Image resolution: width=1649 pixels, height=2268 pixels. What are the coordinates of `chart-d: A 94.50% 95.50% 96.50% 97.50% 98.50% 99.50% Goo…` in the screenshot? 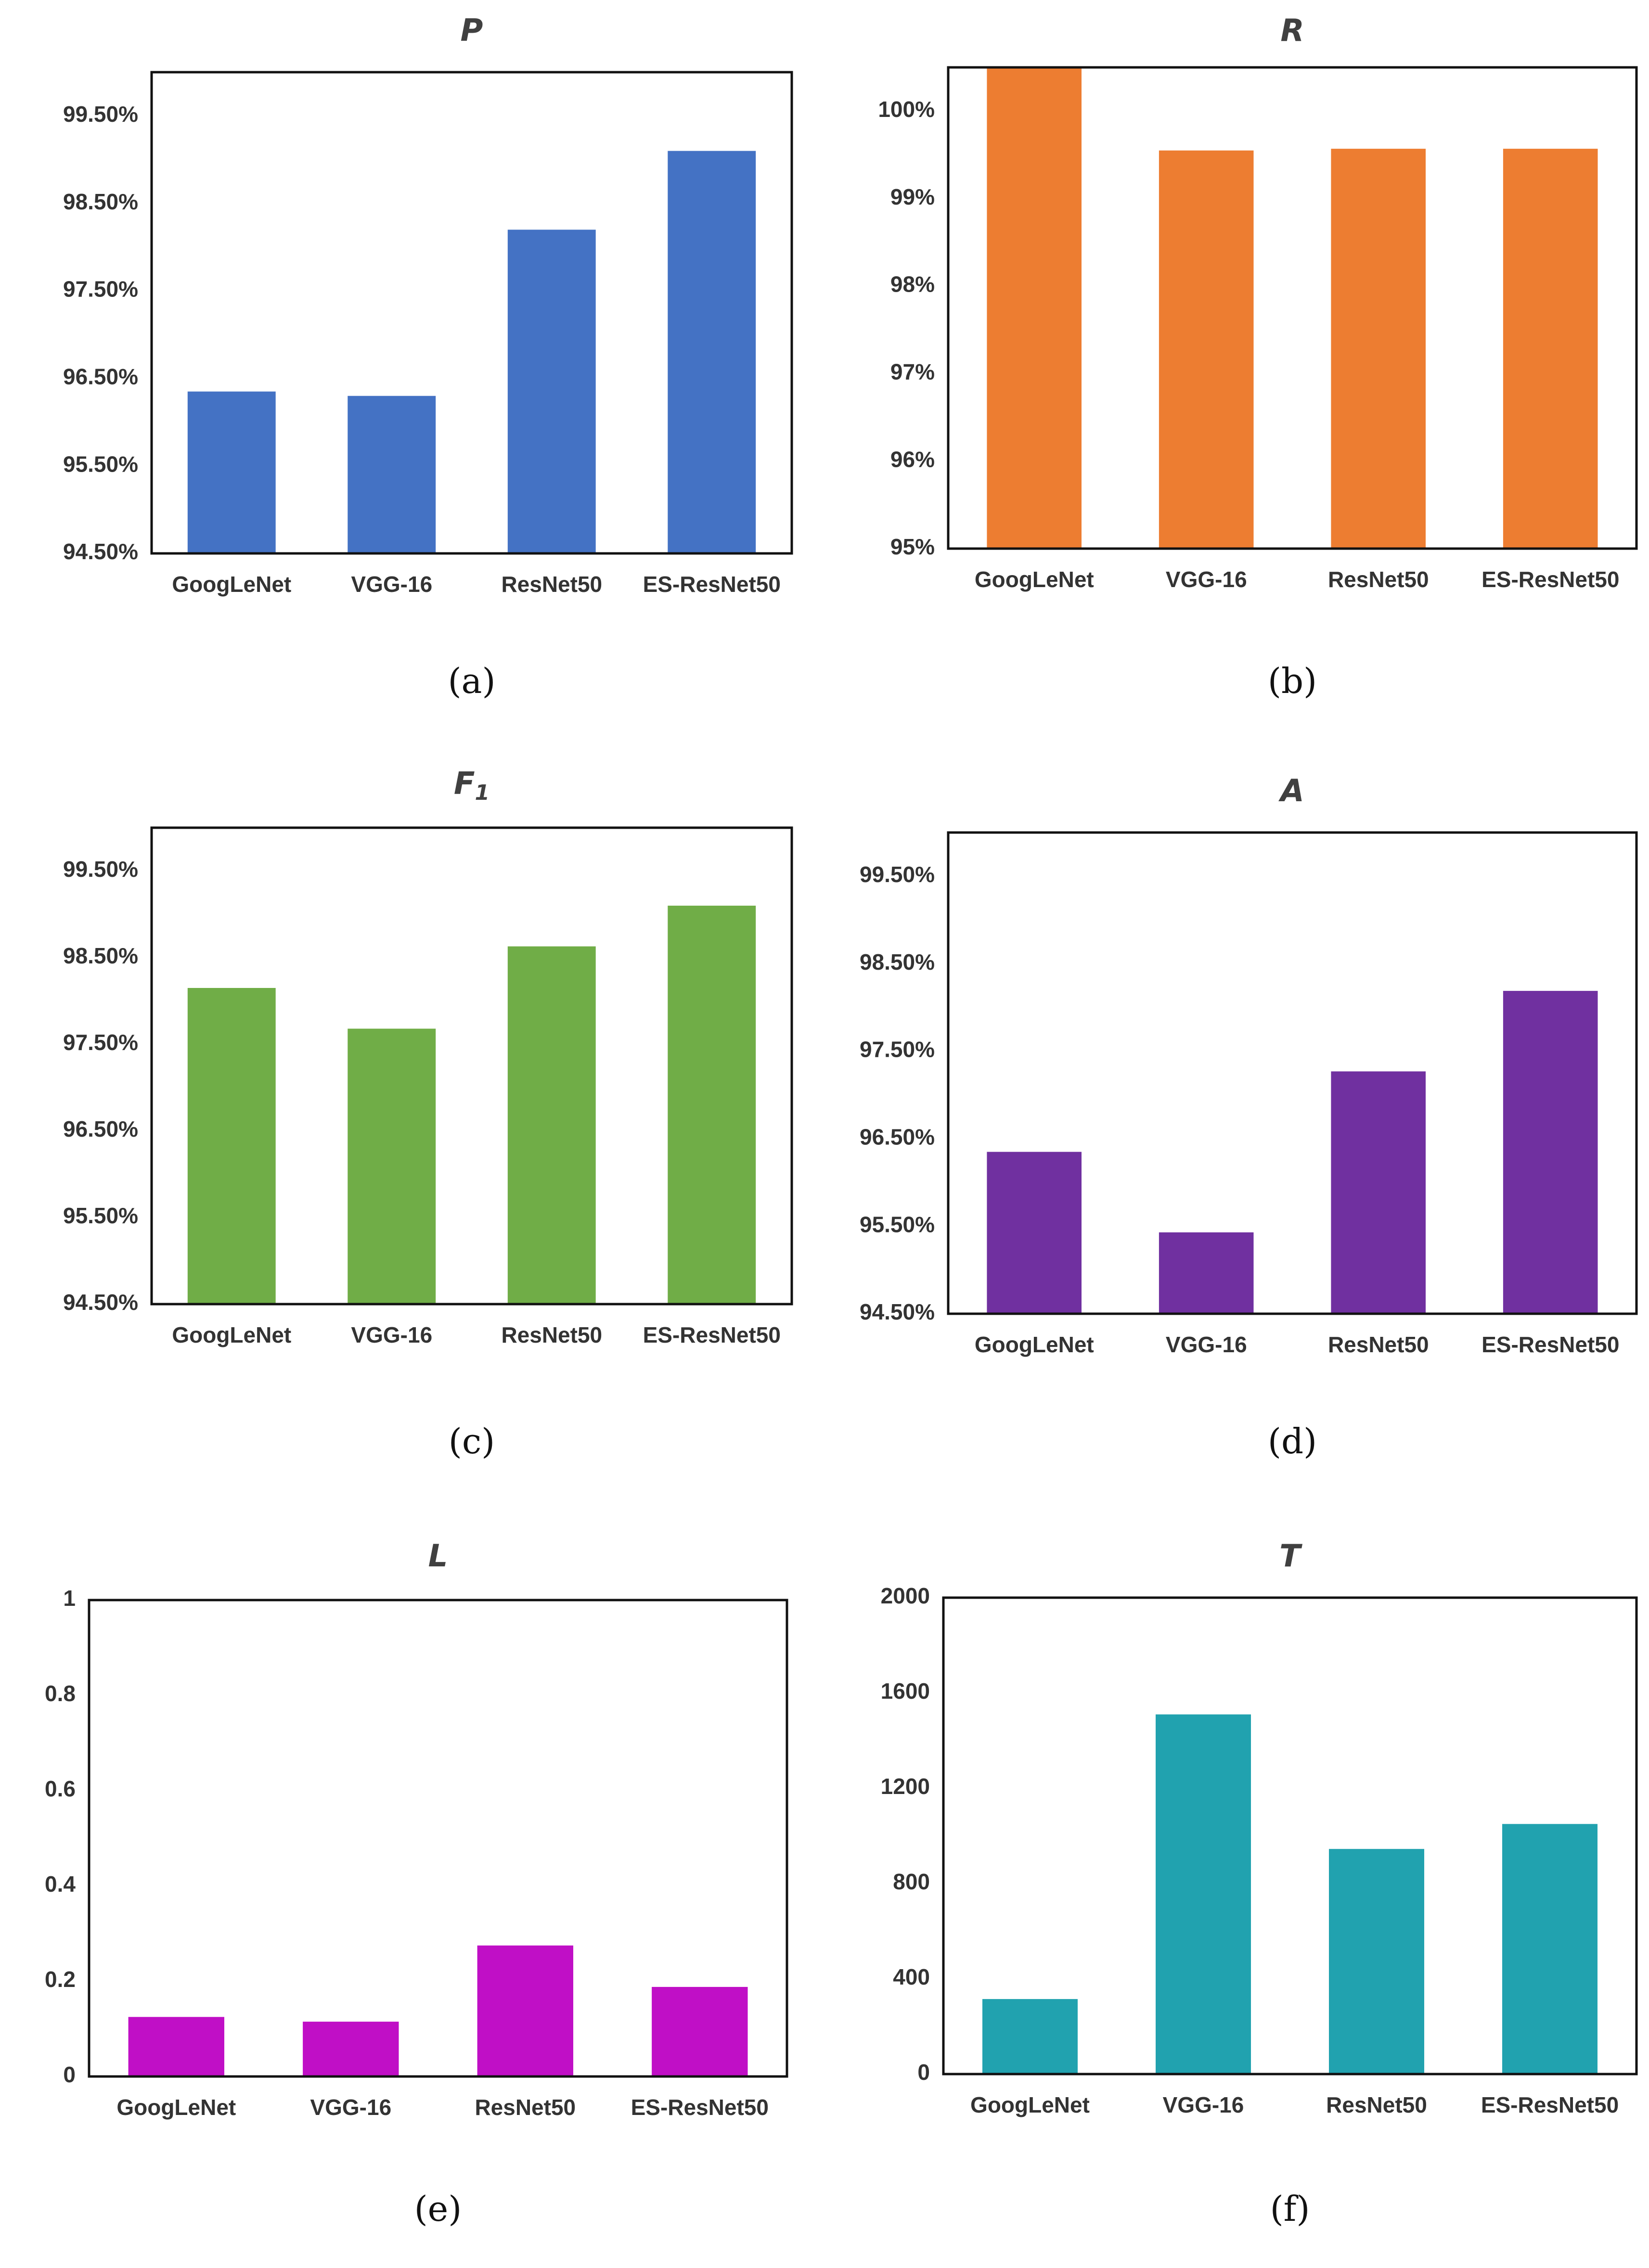 It's located at (1249, 1117).